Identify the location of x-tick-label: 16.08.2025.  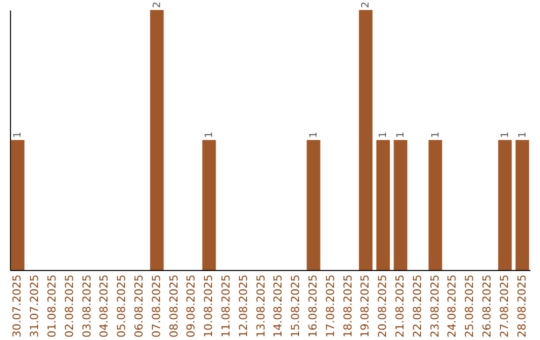
(313, 306).